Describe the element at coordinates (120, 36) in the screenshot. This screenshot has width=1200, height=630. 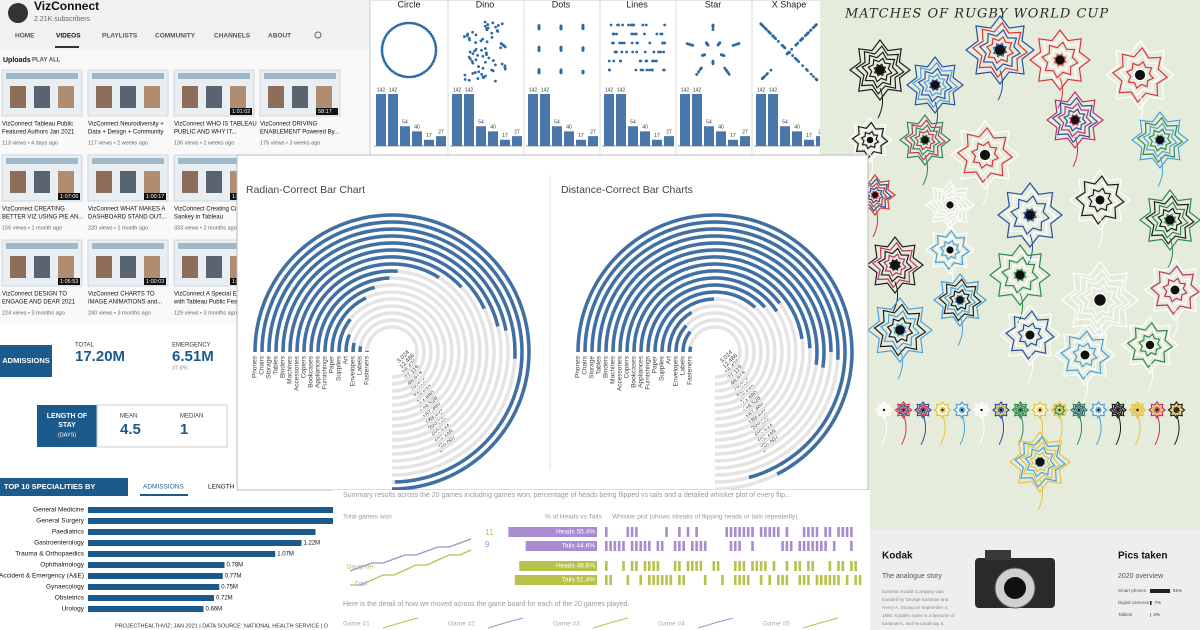
I see `channel-tab: PLAYLISTS` at that location.